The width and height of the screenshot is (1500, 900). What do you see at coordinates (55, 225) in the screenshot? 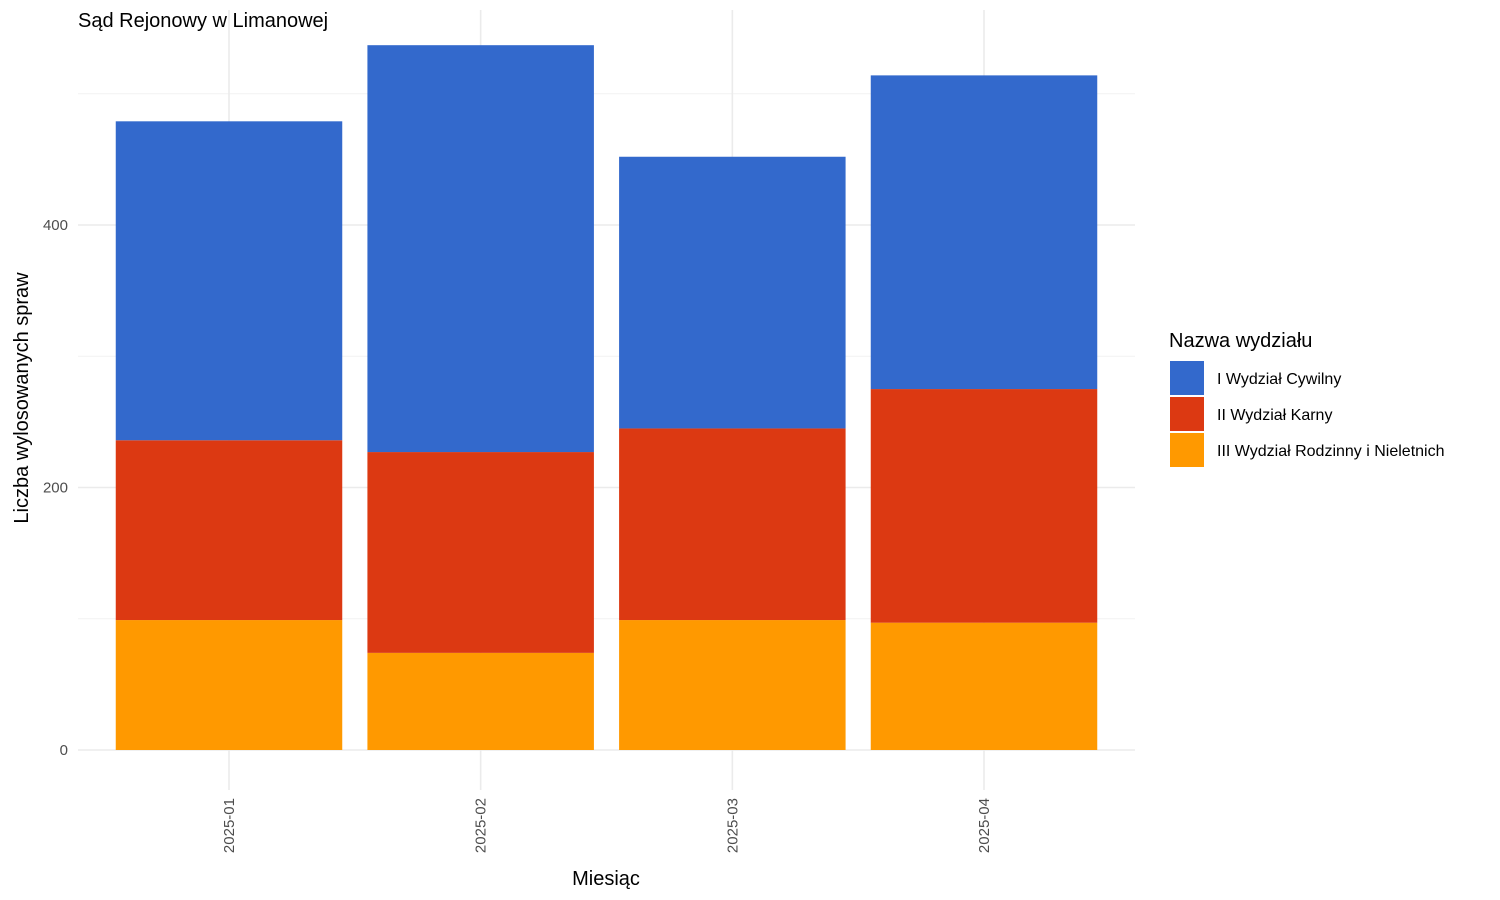
I see `y-tick-label: 400` at bounding box center [55, 225].